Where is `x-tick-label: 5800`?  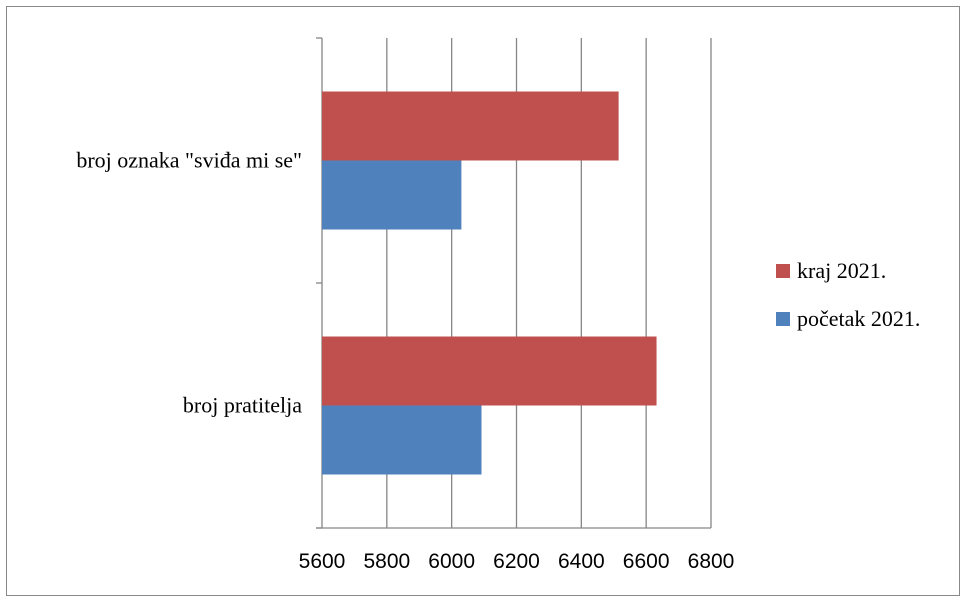
x-tick-label: 5800 is located at coordinates (386, 561).